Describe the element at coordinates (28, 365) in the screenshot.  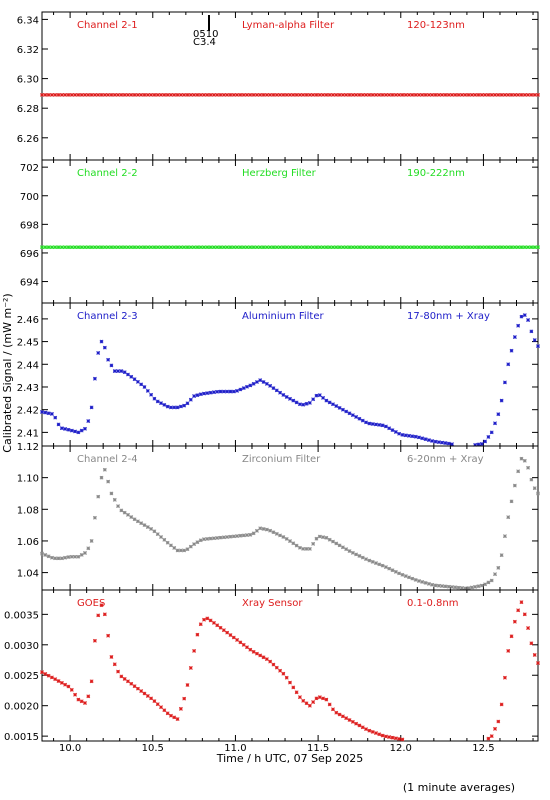
I see `y-tick-label: 2.44` at that location.